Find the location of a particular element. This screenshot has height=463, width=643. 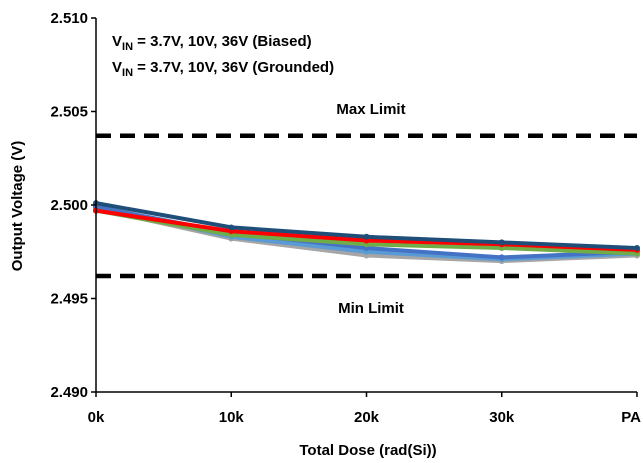

y-tick-label: 2.495 is located at coordinates (69, 299).